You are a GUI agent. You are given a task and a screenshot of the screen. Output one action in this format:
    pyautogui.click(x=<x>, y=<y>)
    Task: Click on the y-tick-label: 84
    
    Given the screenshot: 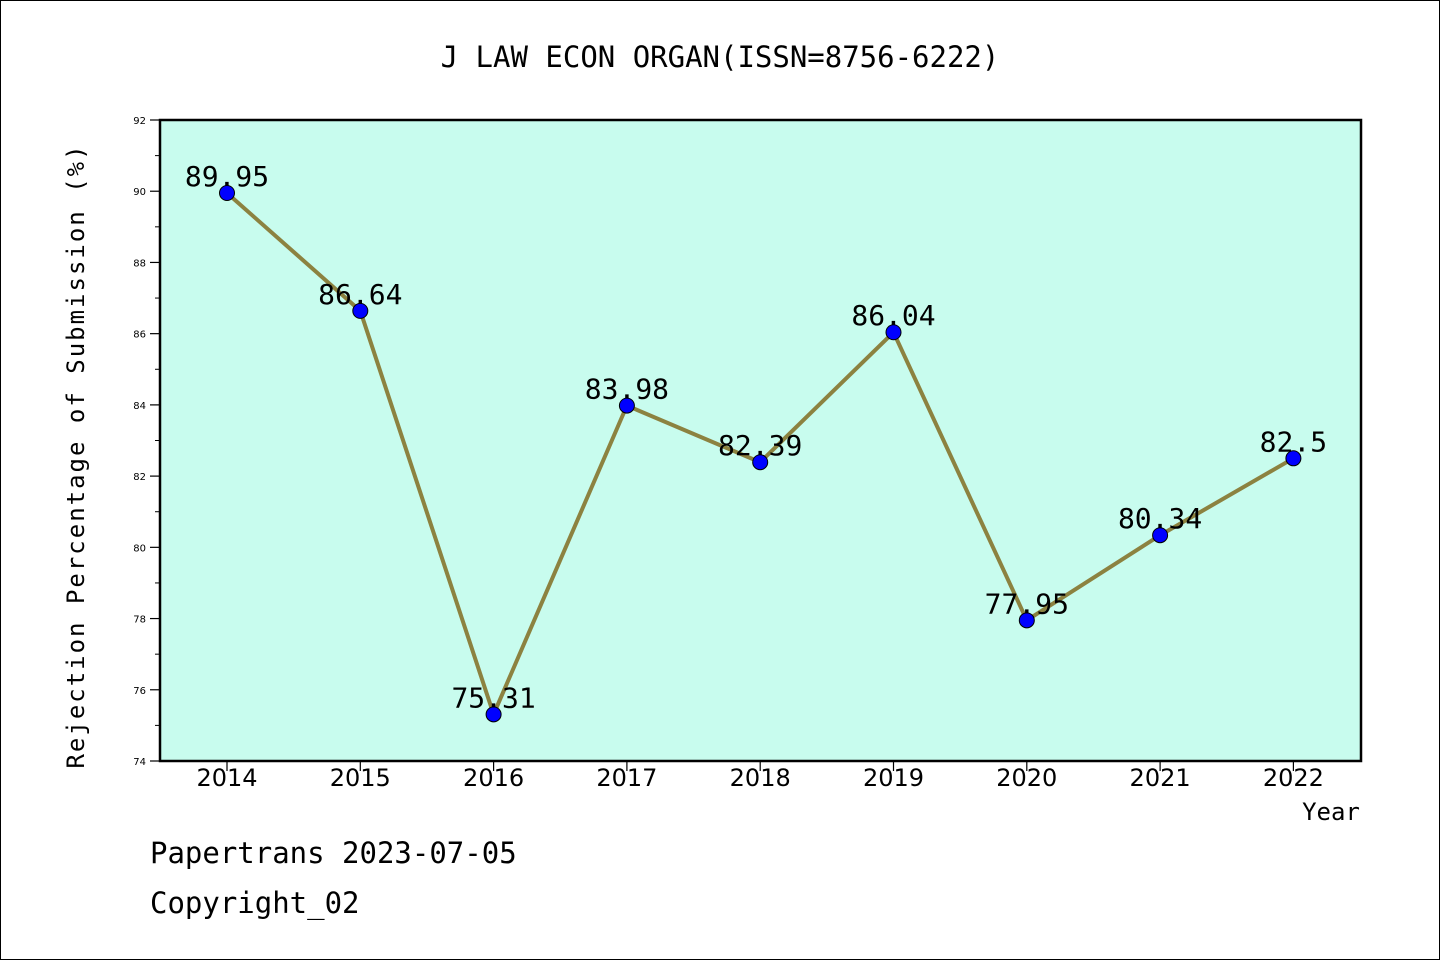 What is the action you would take?
    pyautogui.click(x=139, y=406)
    